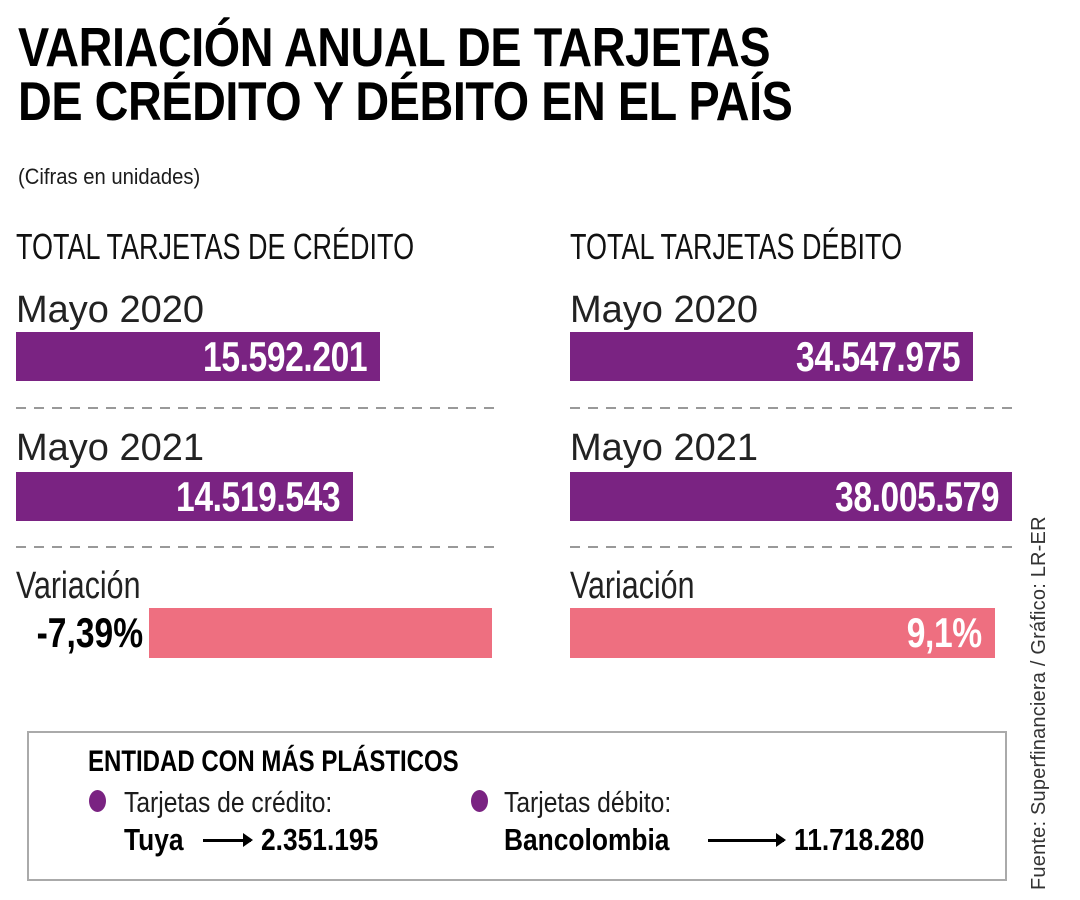 This screenshot has height=900, width=1080. I want to click on debit-section-header: TOTAL TARJETAS DÉBITO, so click(736, 246).